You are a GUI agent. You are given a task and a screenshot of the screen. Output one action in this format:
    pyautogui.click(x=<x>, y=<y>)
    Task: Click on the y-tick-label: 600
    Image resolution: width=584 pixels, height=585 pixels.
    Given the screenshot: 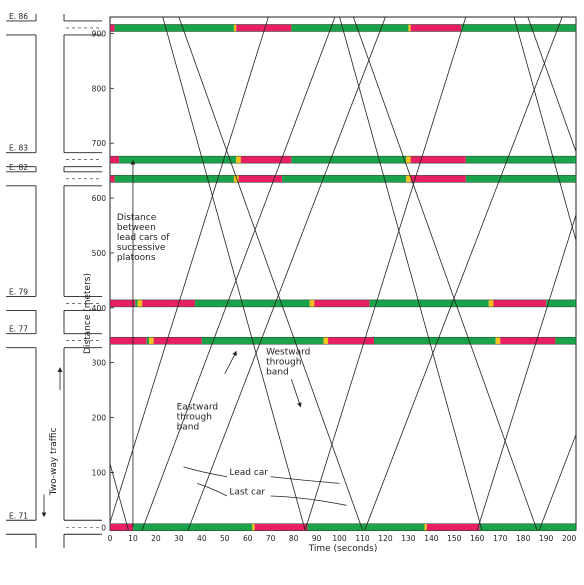 What is the action you would take?
    pyautogui.click(x=99, y=198)
    